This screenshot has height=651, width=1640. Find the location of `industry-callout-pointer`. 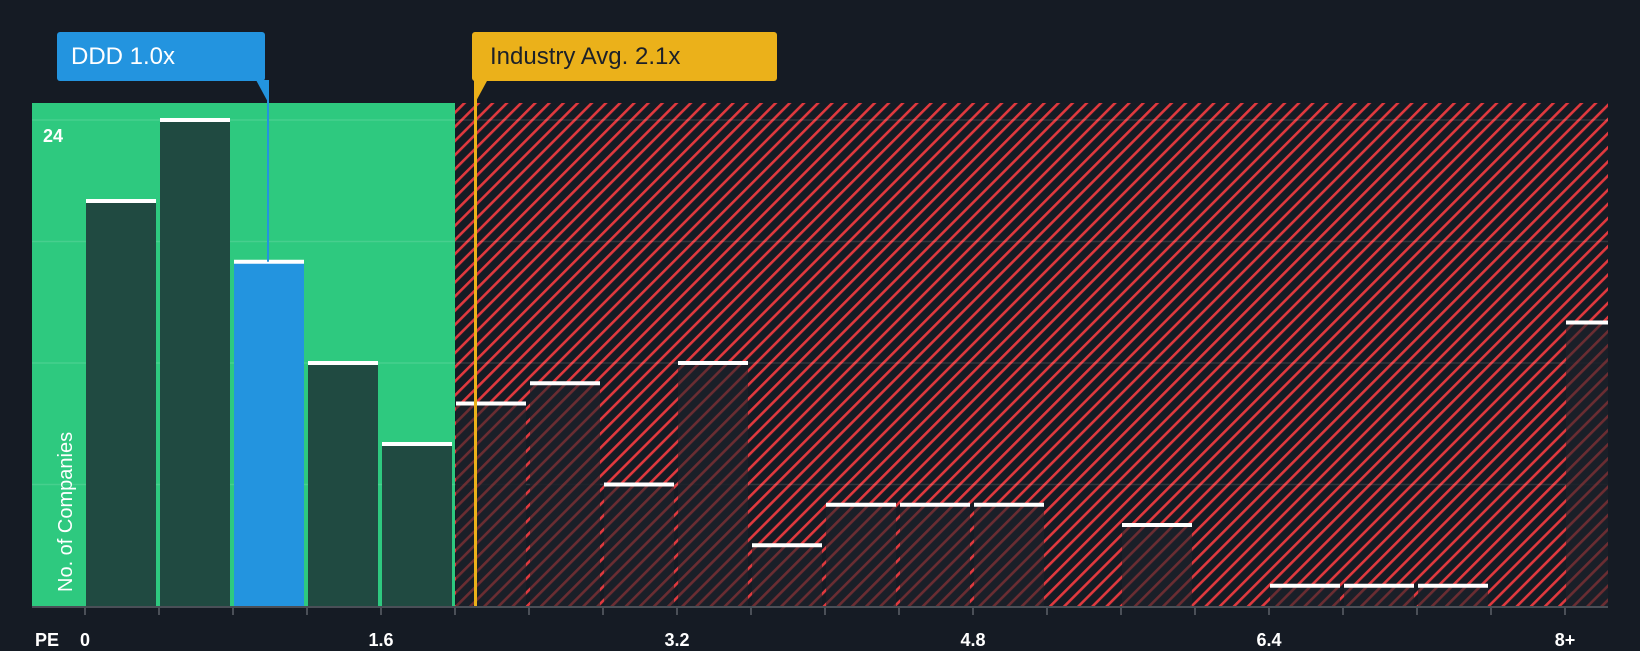

industry-callout-pointer is located at coordinates (481, 92).